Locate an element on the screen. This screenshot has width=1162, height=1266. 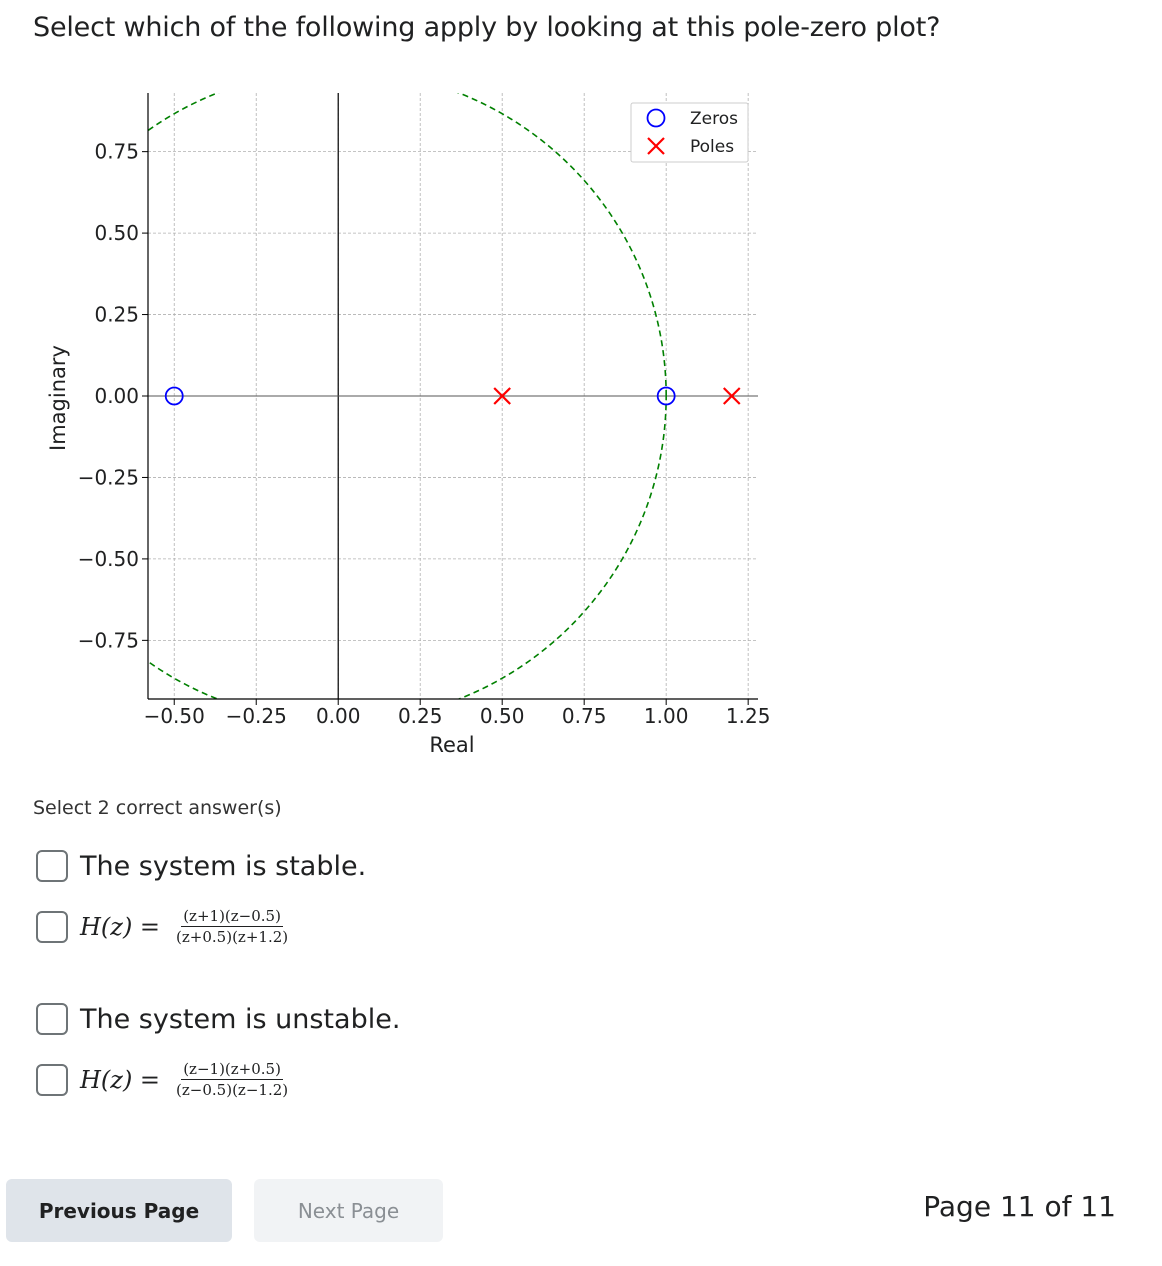
markers is located at coordinates (452, 396).